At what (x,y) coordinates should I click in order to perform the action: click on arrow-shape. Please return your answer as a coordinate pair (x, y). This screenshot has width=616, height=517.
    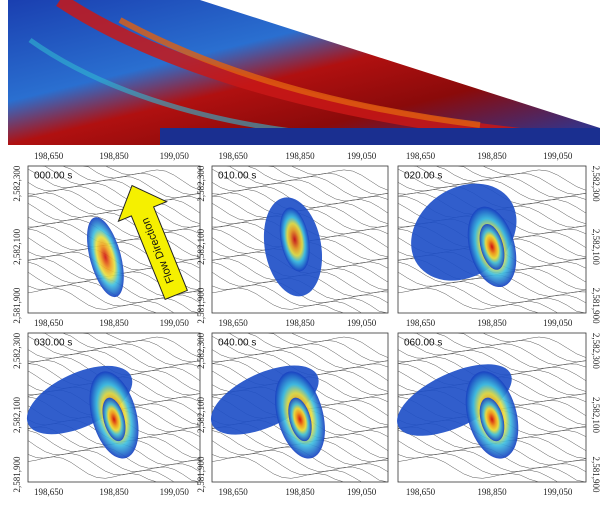
    Looking at the image, I should click on (152, 242).